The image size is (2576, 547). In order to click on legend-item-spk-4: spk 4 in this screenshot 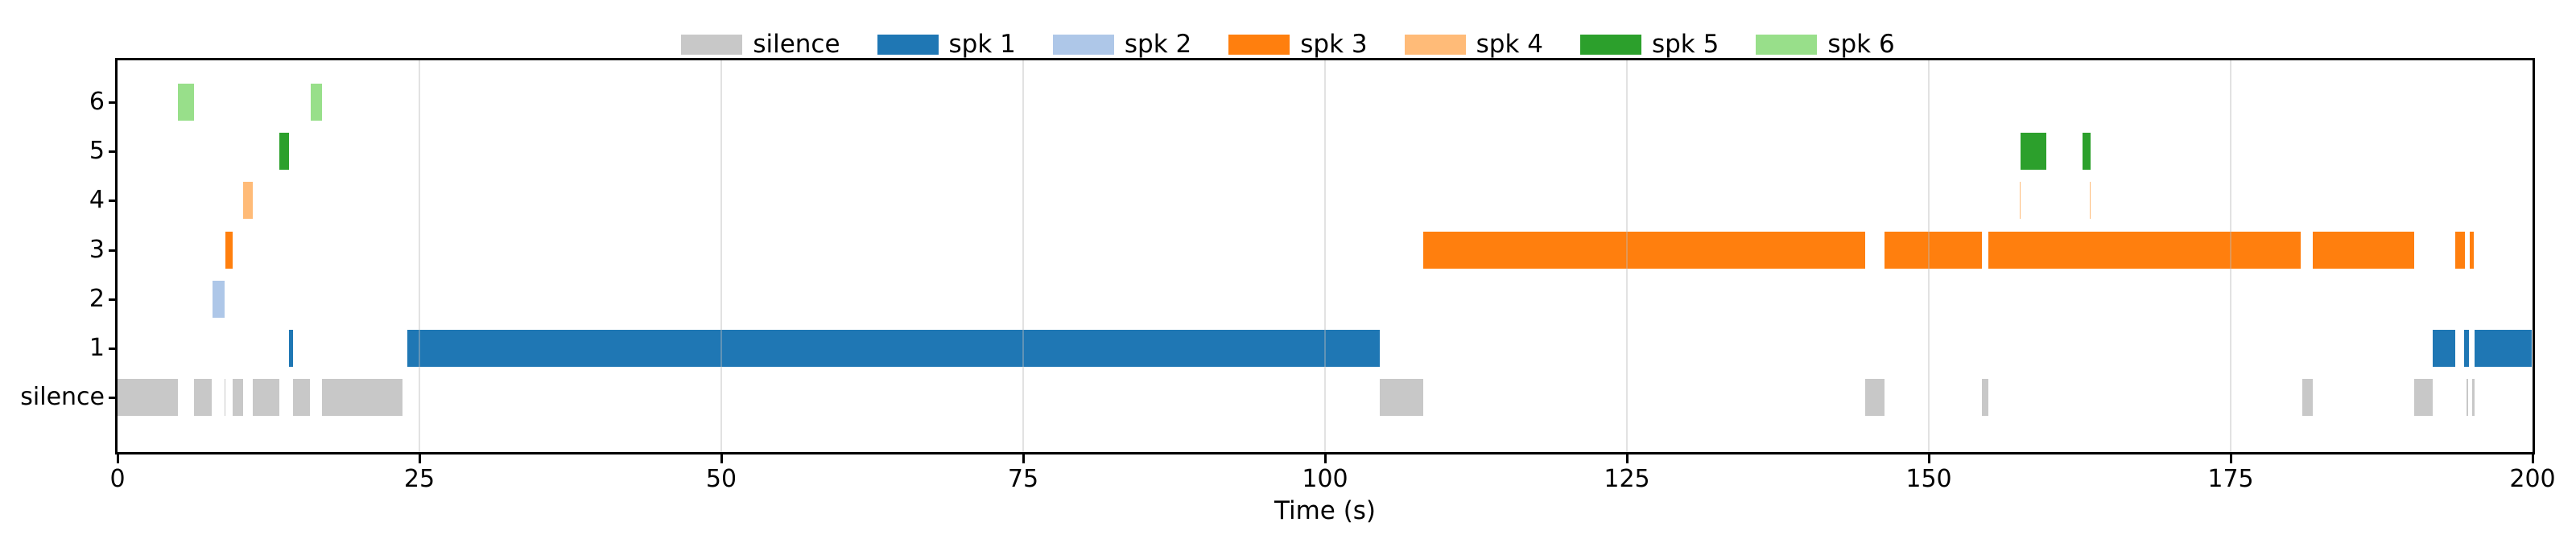, I will do `click(1473, 44)`.